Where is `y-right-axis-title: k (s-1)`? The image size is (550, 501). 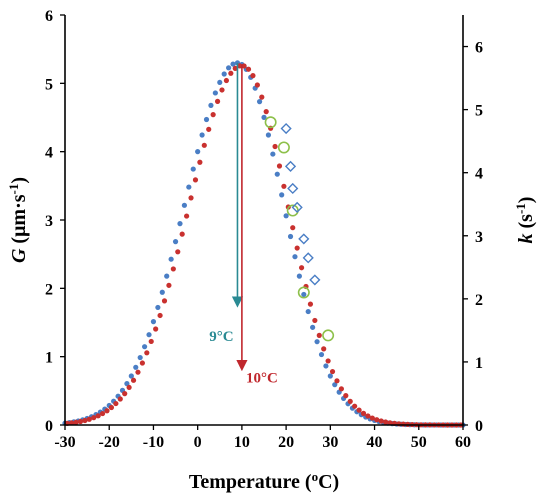 y-right-axis-title: k (s-1) is located at coordinates (525, 220).